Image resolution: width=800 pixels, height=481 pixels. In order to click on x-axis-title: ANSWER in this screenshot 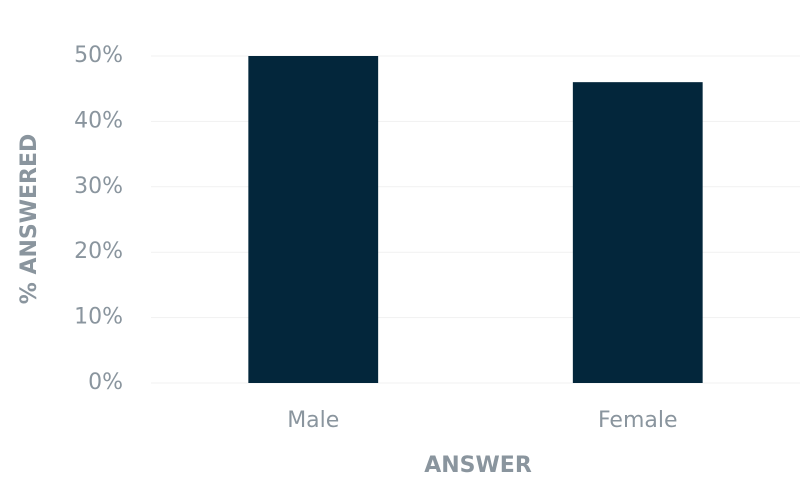, I will do `click(478, 465)`.